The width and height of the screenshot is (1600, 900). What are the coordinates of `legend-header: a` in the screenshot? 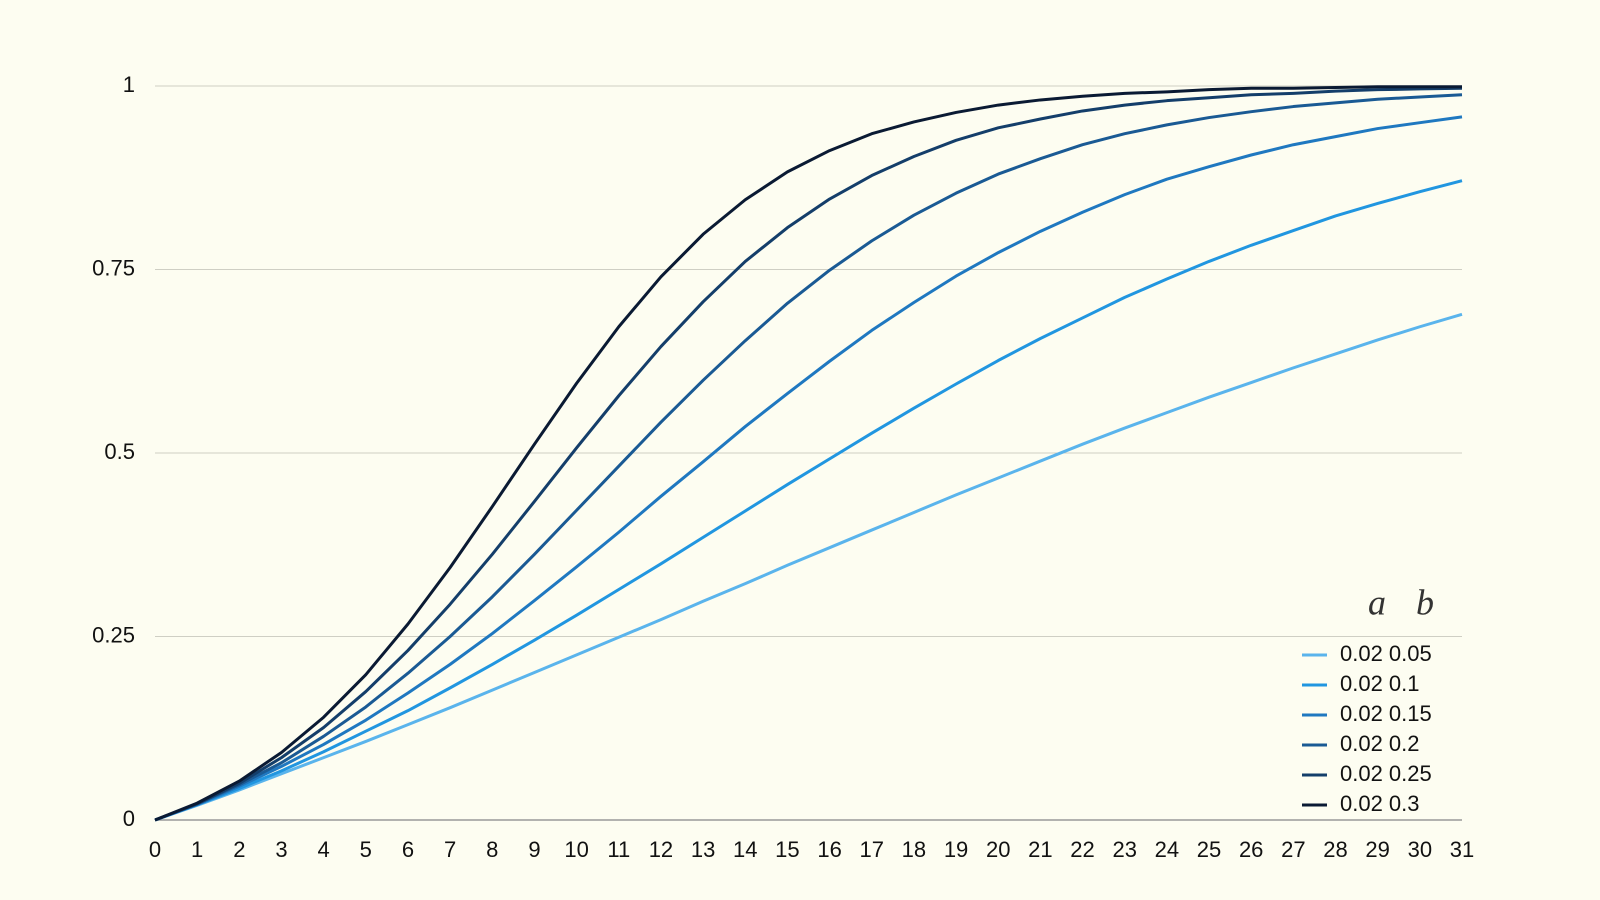 It's located at (1377, 602).